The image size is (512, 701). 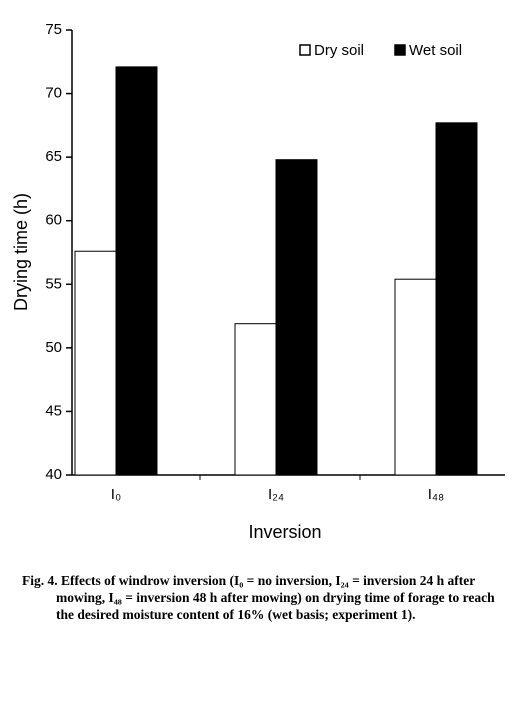 What do you see at coordinates (53, 220) in the screenshot?
I see `y-tick-label: 60` at bounding box center [53, 220].